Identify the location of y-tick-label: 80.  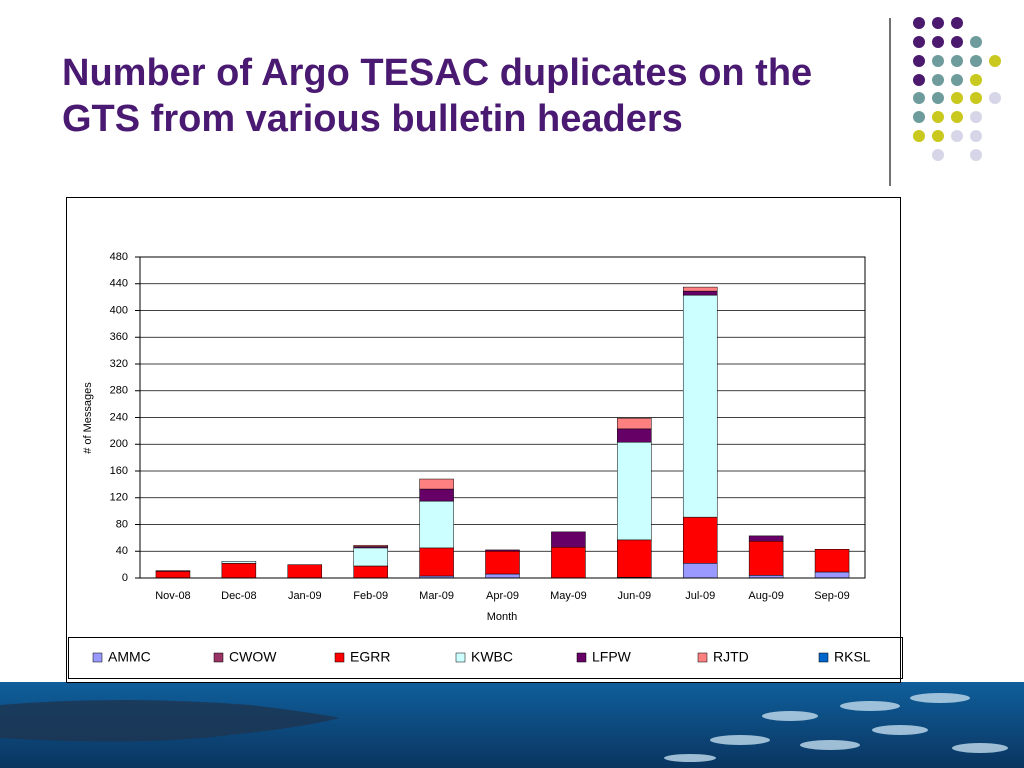
(122, 524).